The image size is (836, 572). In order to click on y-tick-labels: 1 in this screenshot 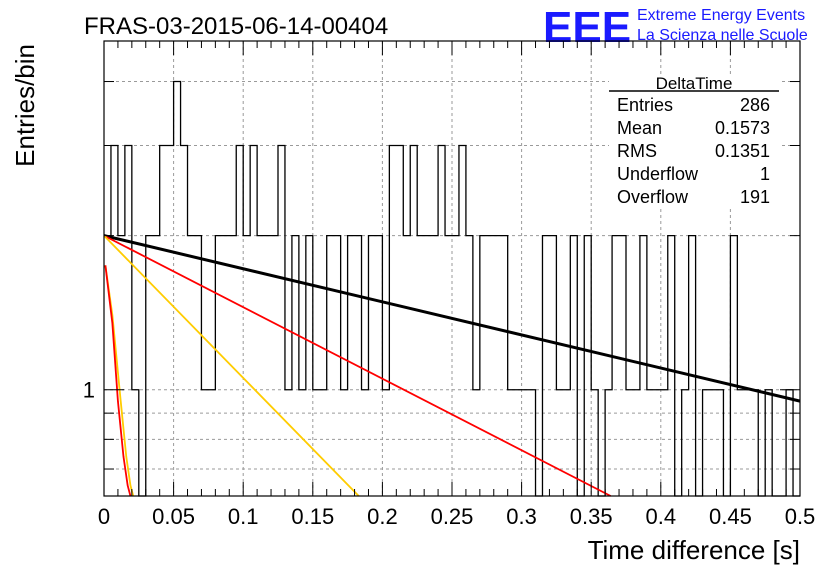, I will do `click(89, 390)`.